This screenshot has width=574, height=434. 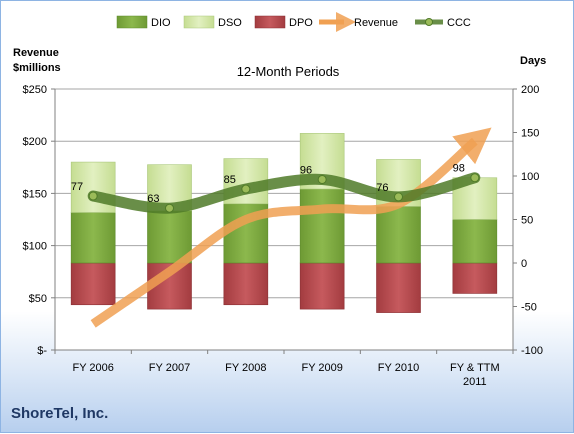 What do you see at coordinates (37, 68) in the screenshot?
I see `left-axis-title-line2: $millions` at bounding box center [37, 68].